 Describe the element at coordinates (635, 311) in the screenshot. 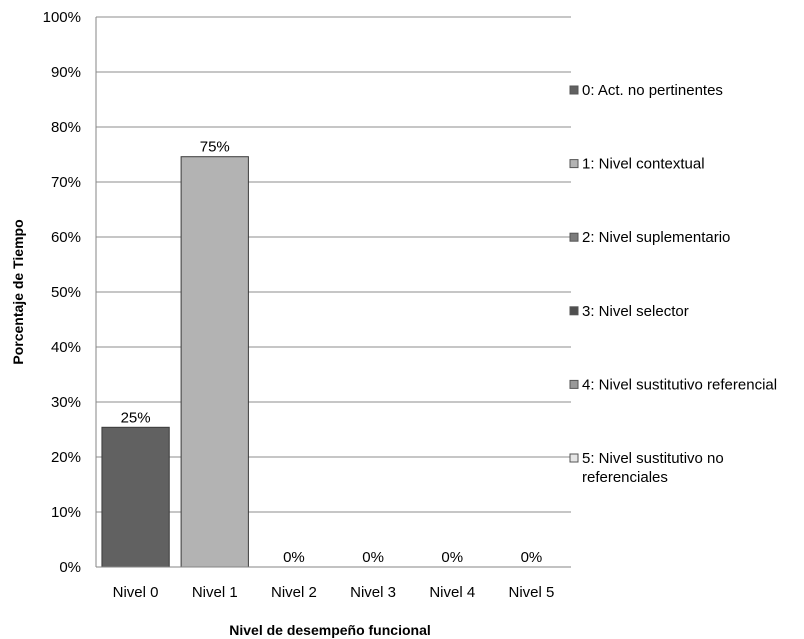

I see `legend-label: 3: Nivel selector` at that location.